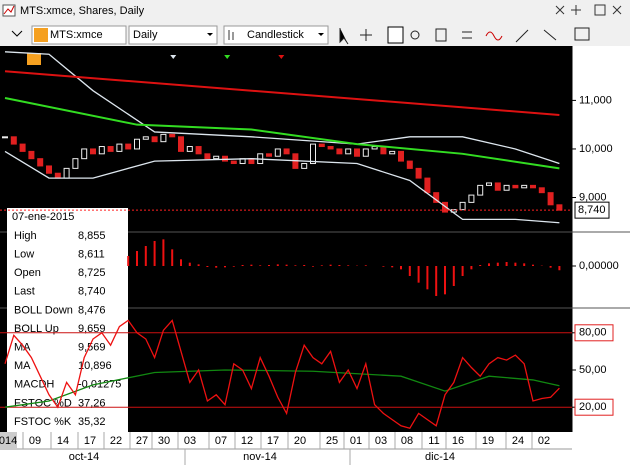 The image size is (630, 465). I want to click on y-axis-area, so click(601, 239).